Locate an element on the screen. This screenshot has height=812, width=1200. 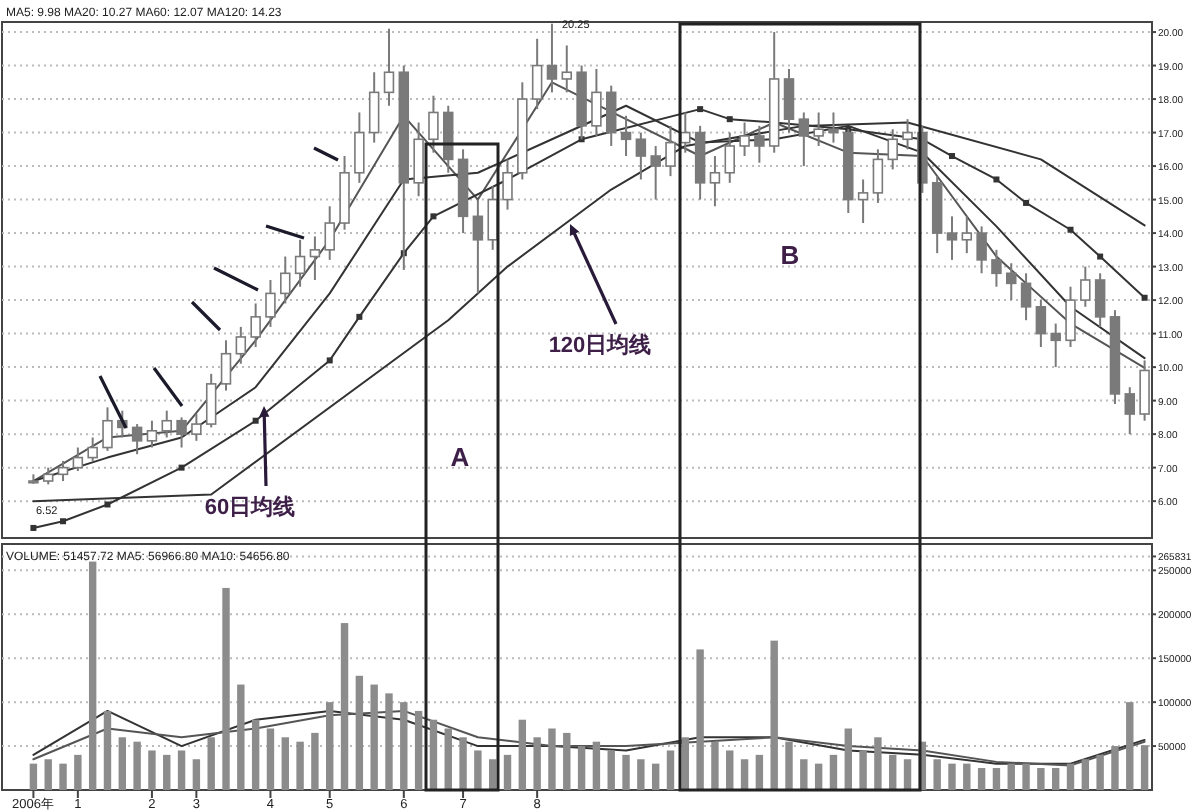
annotation: 60日均线 is located at coordinates (250, 507).